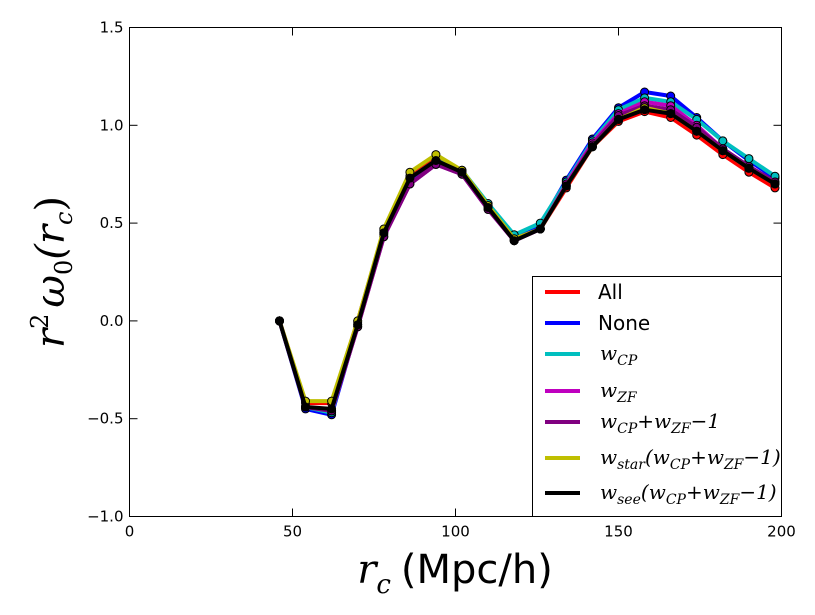  I want to click on x-tick-label: 100, so click(455, 532).